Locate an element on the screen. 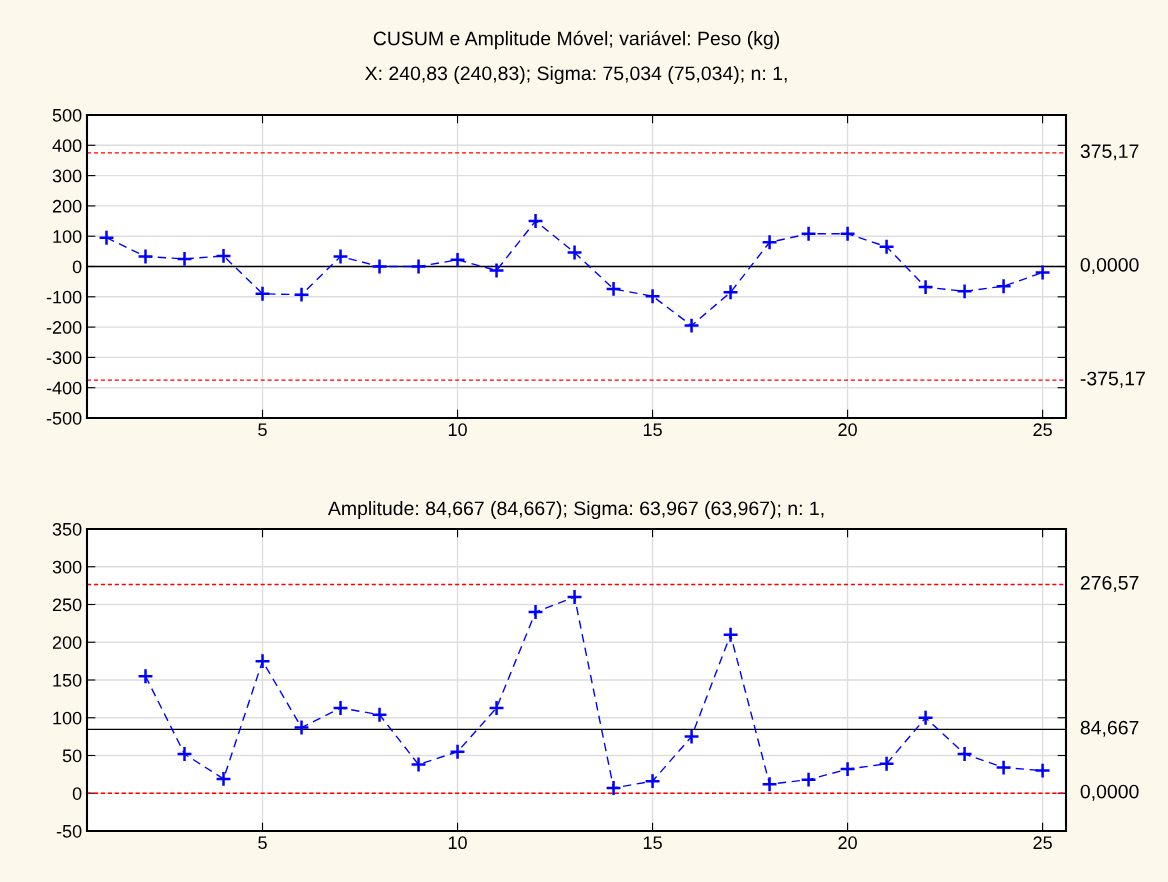  y-tick-label: 500 is located at coordinates (67, 115).